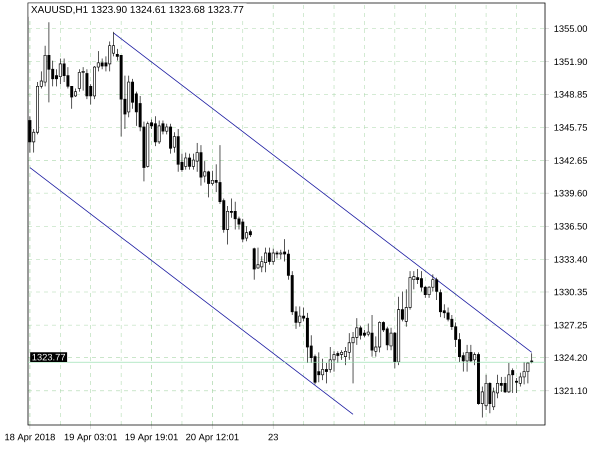  Describe the element at coordinates (571, 325) in the screenshot. I see `y-tick-label: 1327.25` at that location.